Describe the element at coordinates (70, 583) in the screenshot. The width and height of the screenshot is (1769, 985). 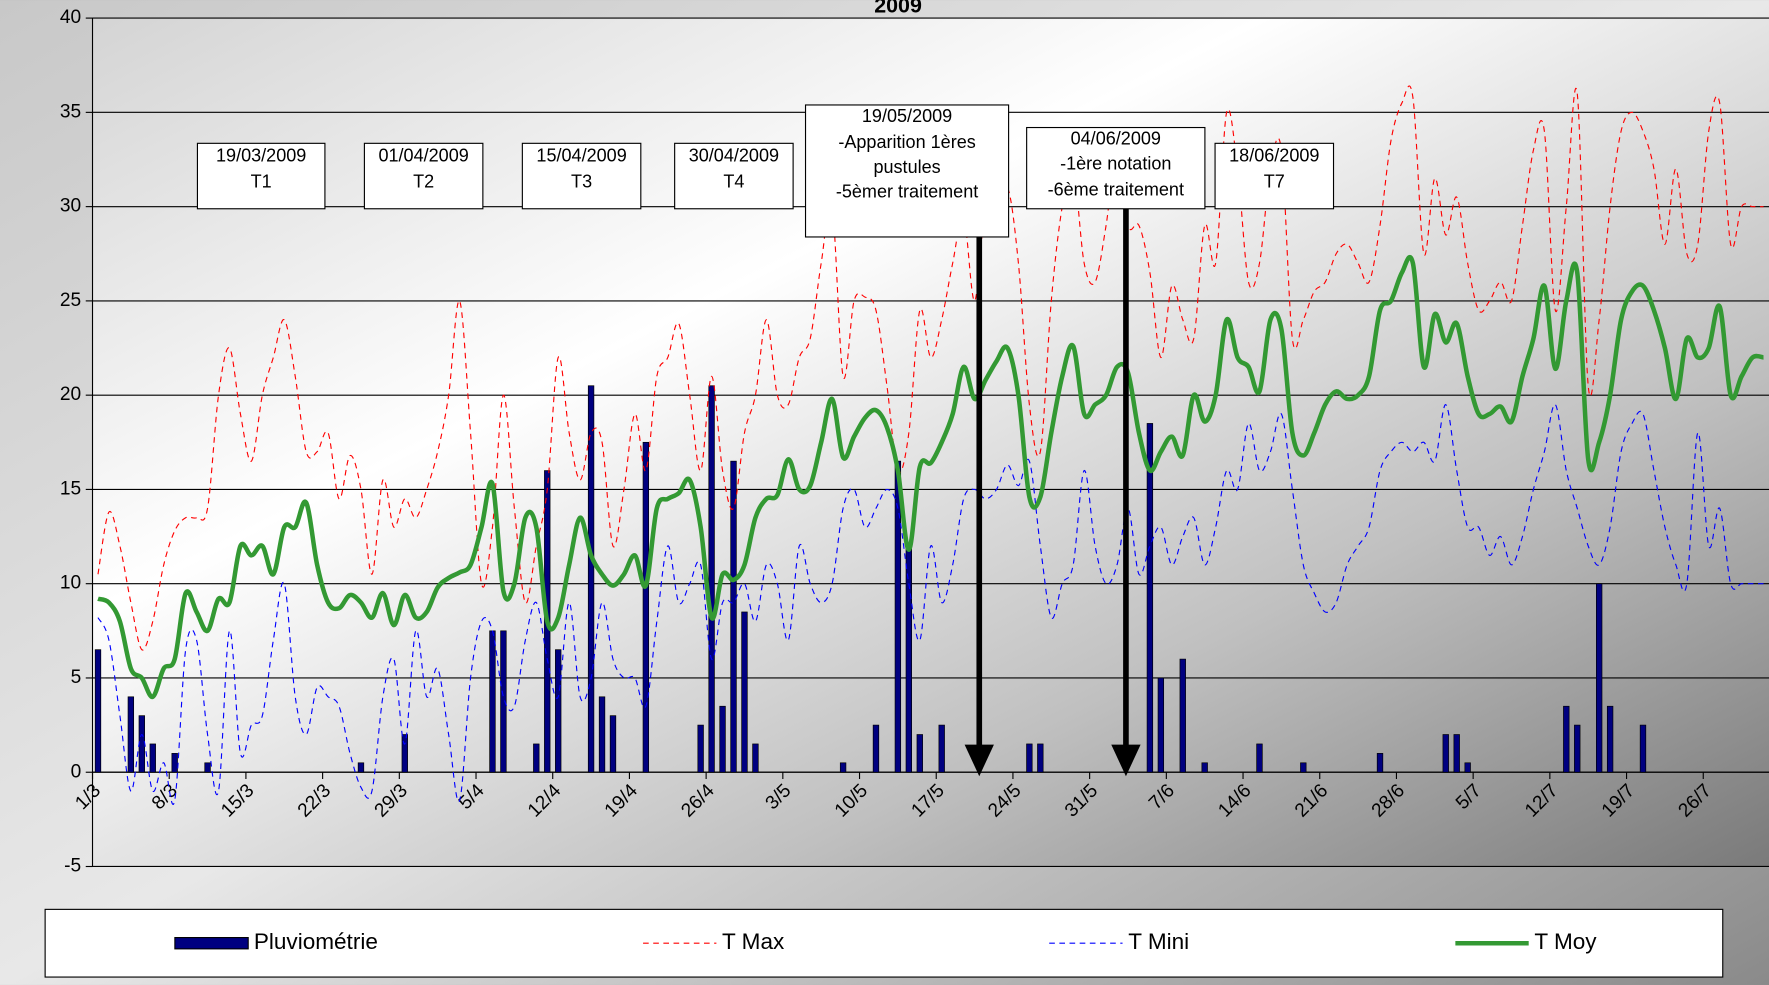
I see `y-tick-label: 10` at that location.